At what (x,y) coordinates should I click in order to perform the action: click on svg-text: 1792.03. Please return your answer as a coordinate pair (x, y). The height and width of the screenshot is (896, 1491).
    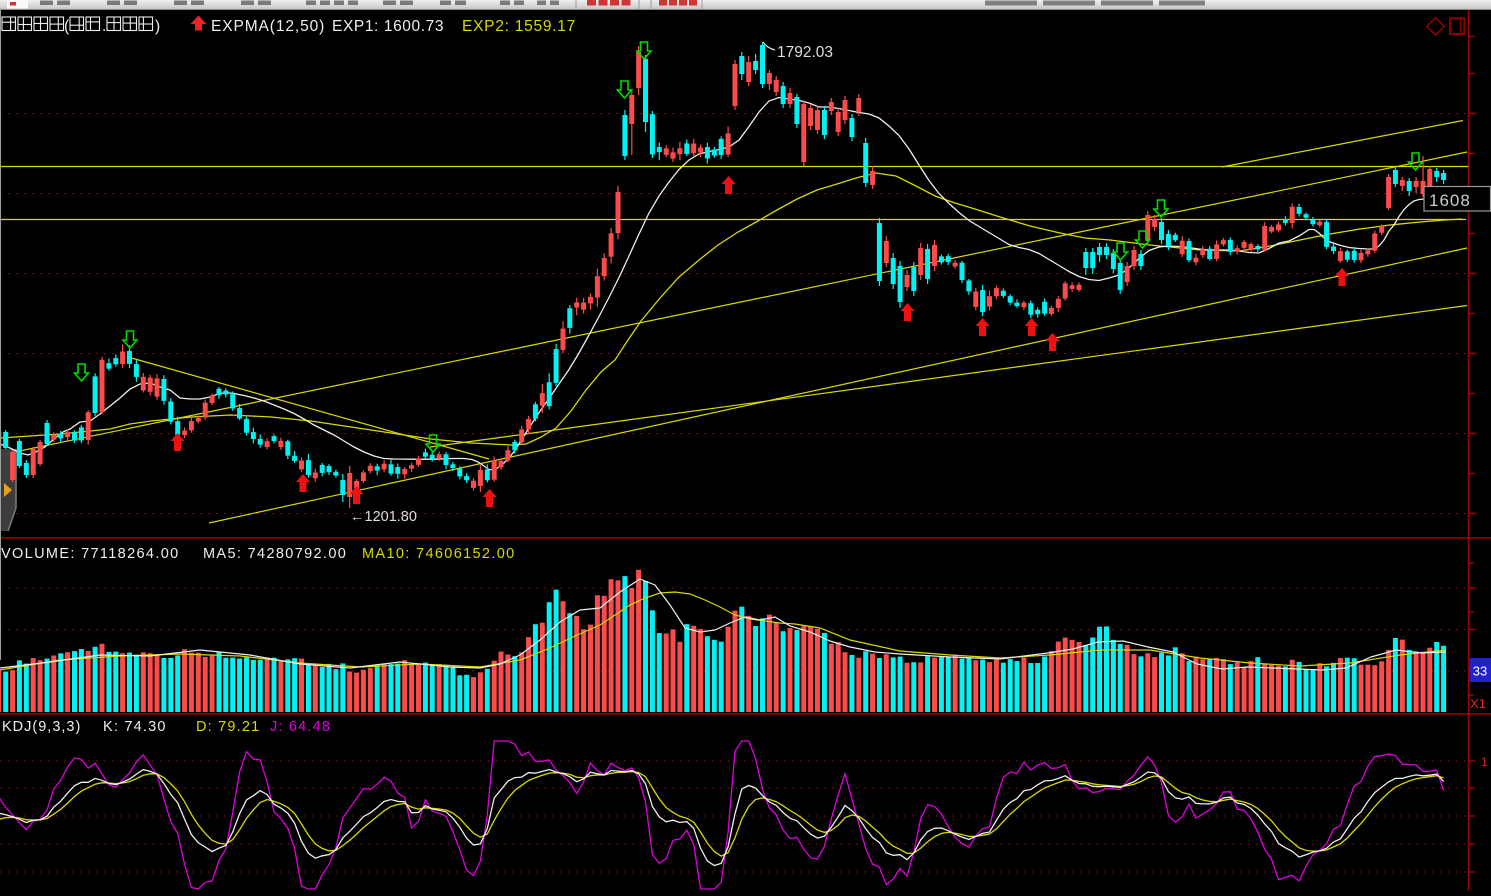
    Looking at the image, I should click on (805, 52).